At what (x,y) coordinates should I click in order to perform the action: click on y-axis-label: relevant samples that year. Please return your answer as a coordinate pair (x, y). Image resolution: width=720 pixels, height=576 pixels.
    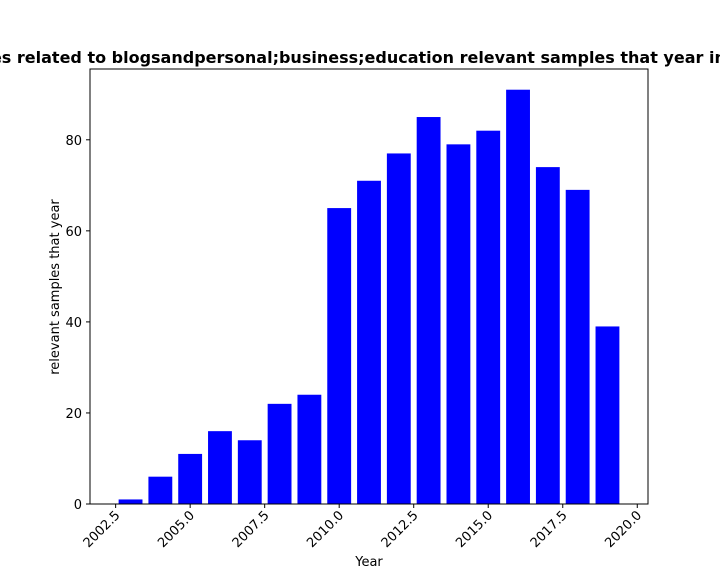
    Looking at the image, I should click on (55, 287).